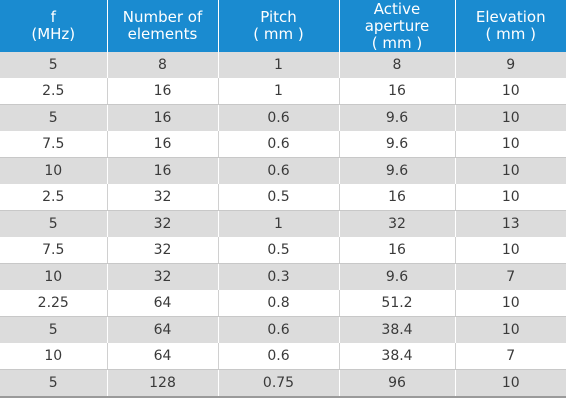 This screenshot has height=404, width=566. Describe the element at coordinates (397, 303) in the screenshot. I see `cell-aperture: 51.2` at that location.